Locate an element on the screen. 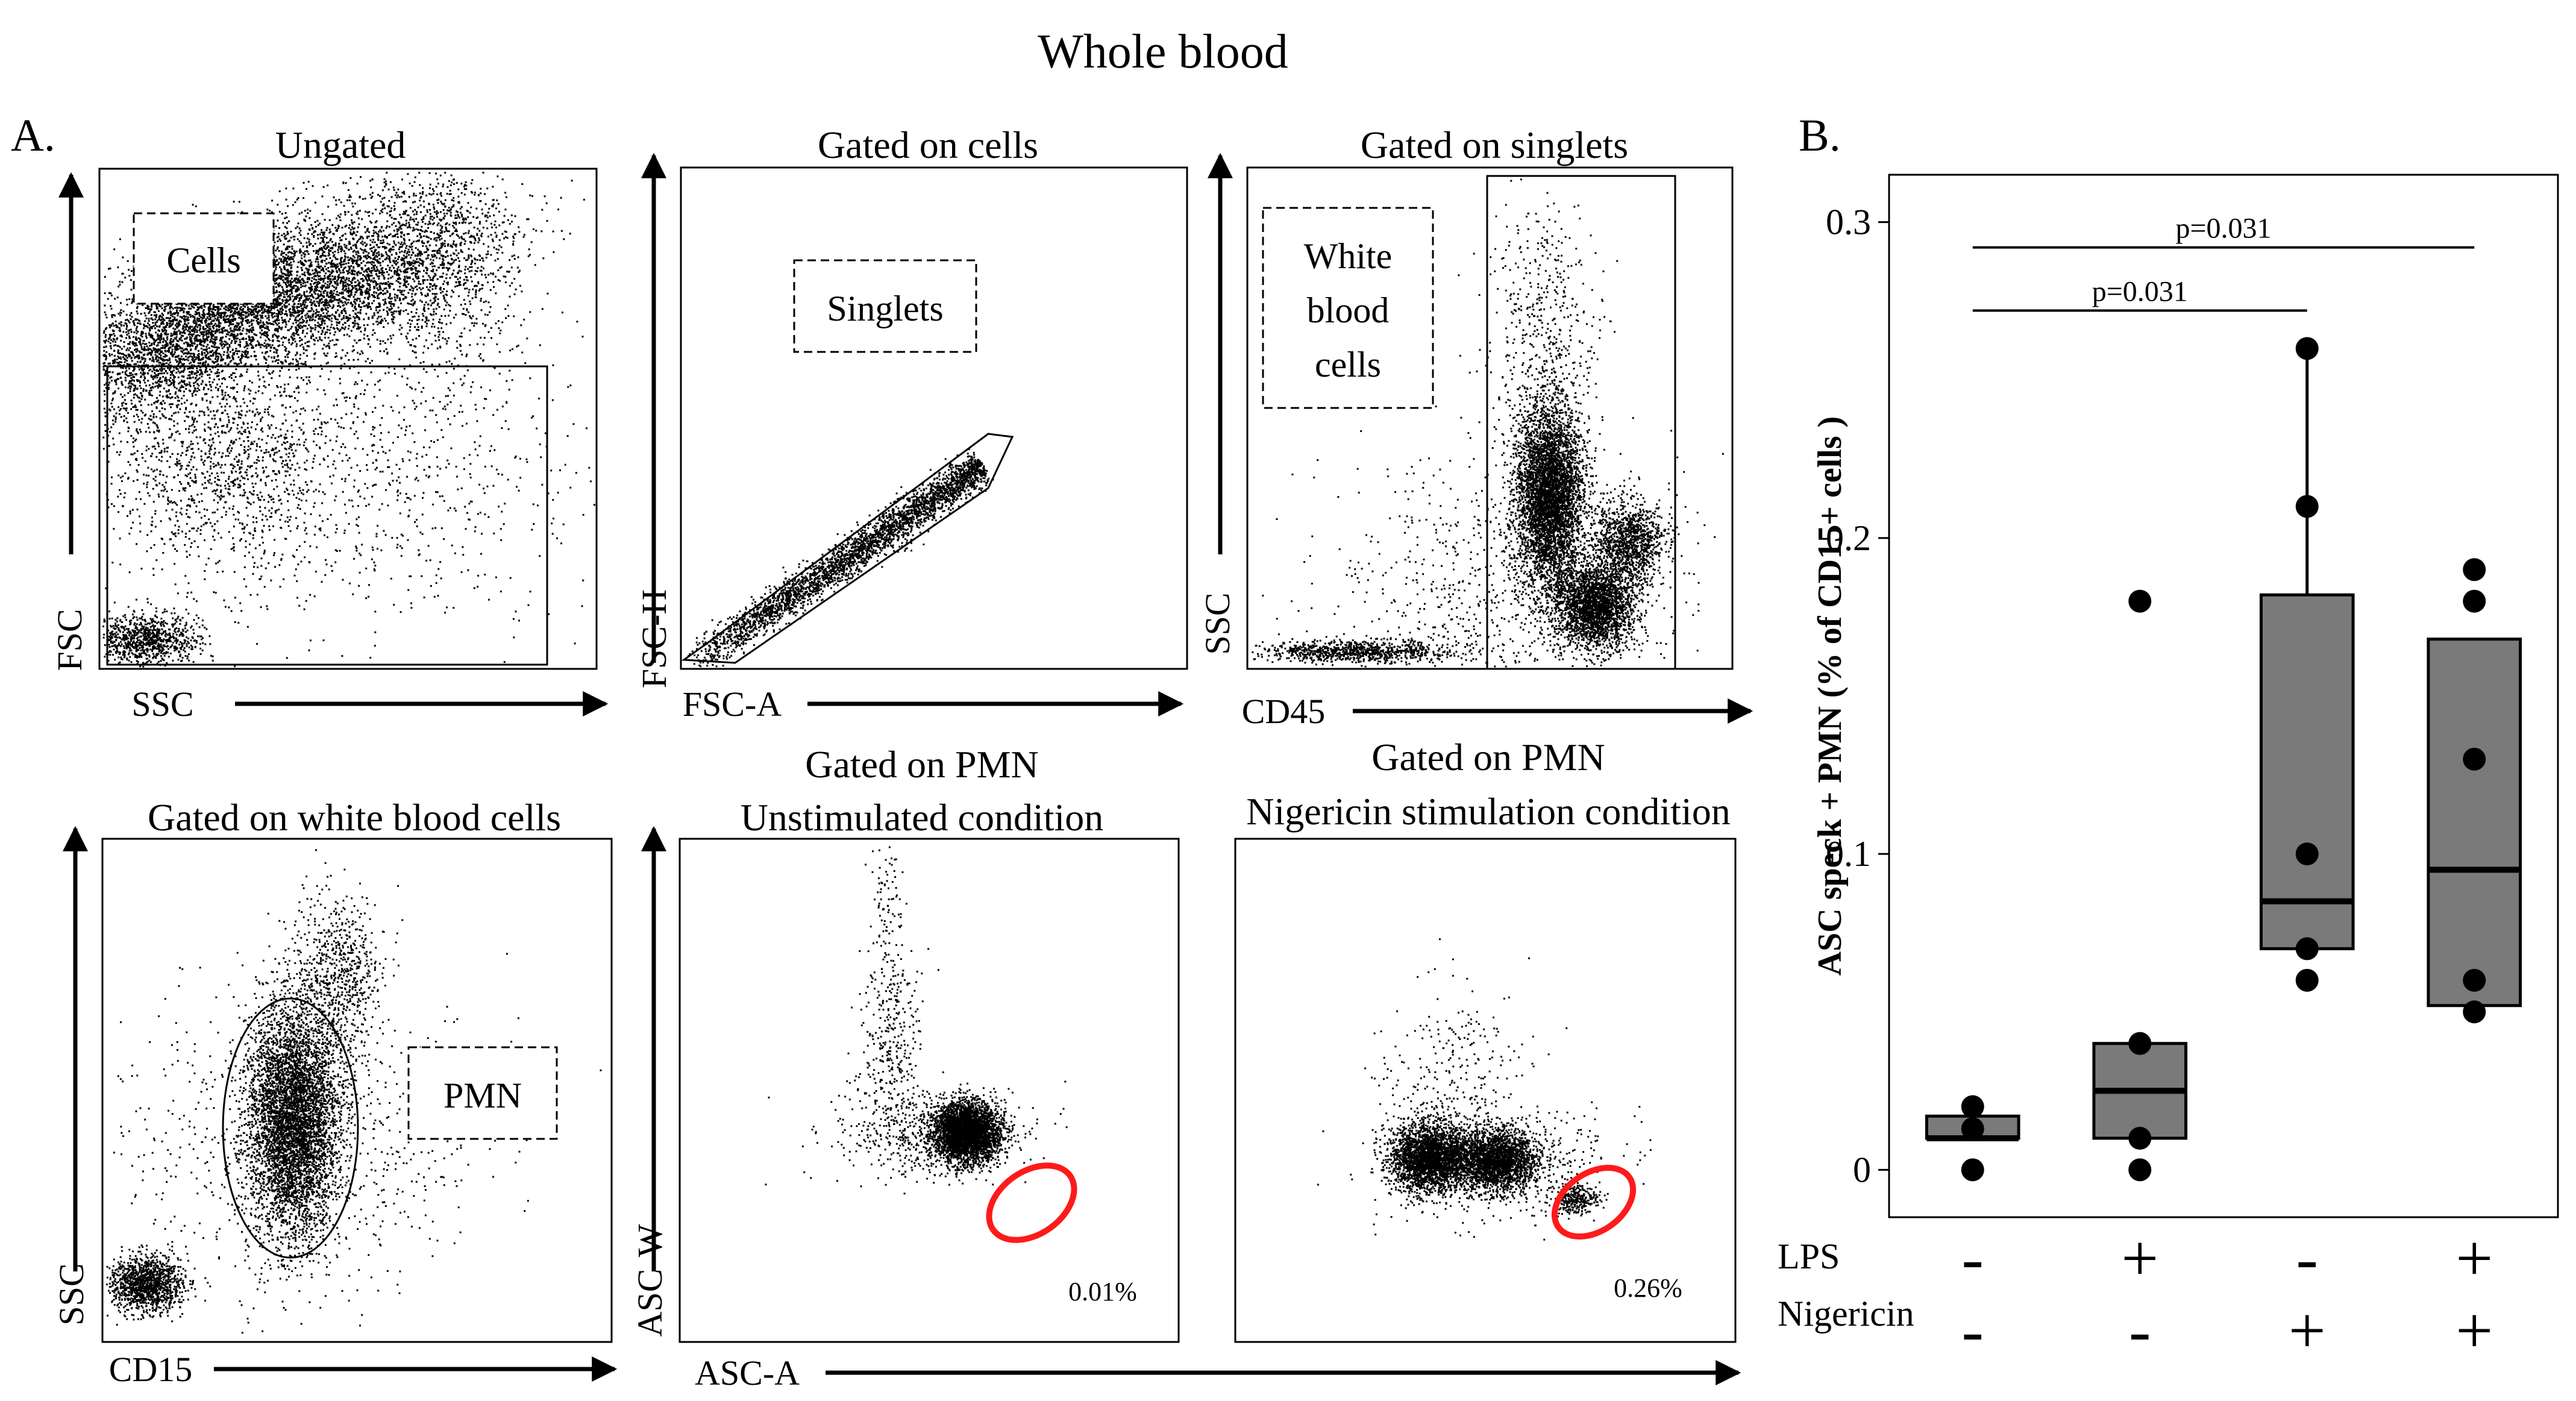 The height and width of the screenshot is (1401, 2576). plot-gated-on-cells: Gated on cells Singlets FSC-H FSC-A is located at coordinates (911, 424).